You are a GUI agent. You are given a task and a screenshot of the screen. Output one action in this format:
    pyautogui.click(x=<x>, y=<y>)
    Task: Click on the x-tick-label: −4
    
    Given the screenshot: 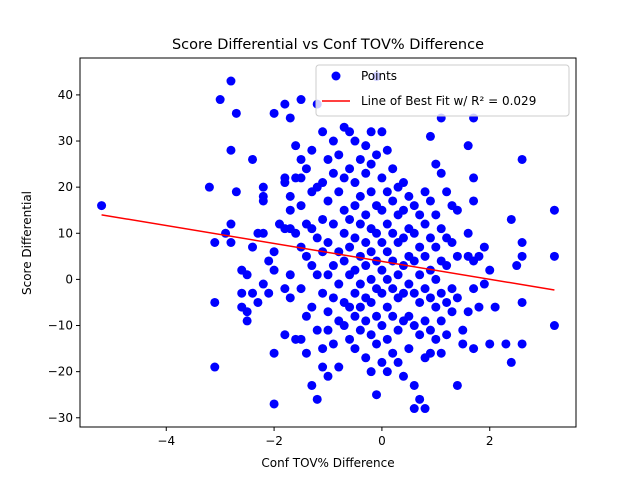 What is the action you would take?
    pyautogui.click(x=166, y=441)
    